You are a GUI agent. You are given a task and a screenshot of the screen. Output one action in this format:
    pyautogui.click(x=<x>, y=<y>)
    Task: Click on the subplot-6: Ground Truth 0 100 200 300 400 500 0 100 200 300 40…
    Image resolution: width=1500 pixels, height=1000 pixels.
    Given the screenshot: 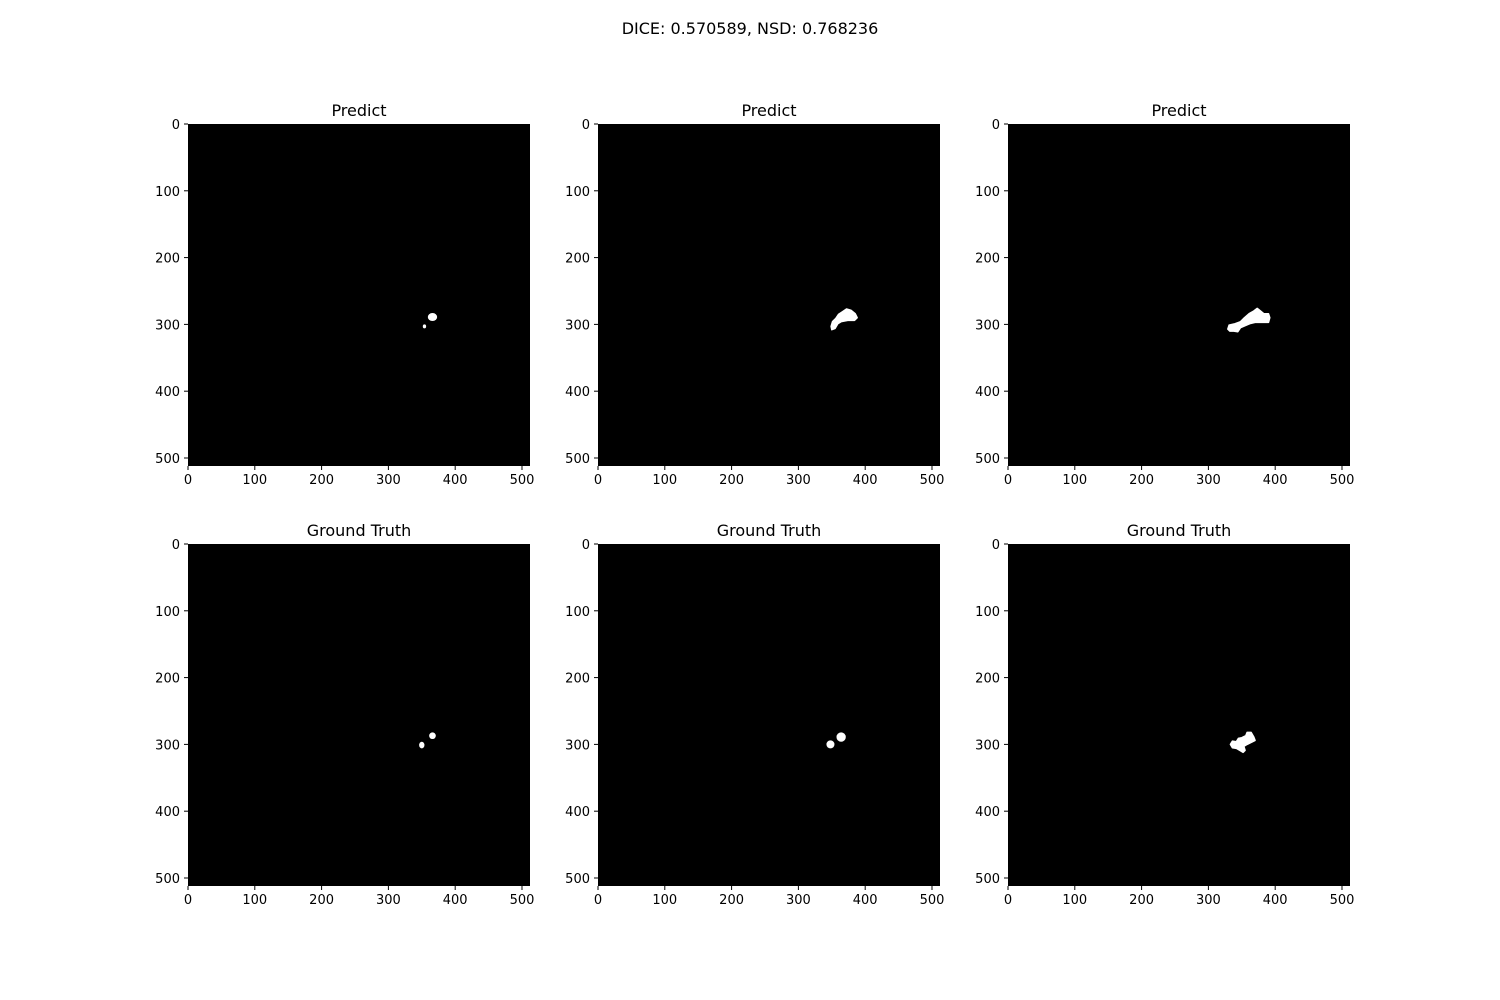 What is the action you would take?
    pyautogui.click(x=1164, y=714)
    